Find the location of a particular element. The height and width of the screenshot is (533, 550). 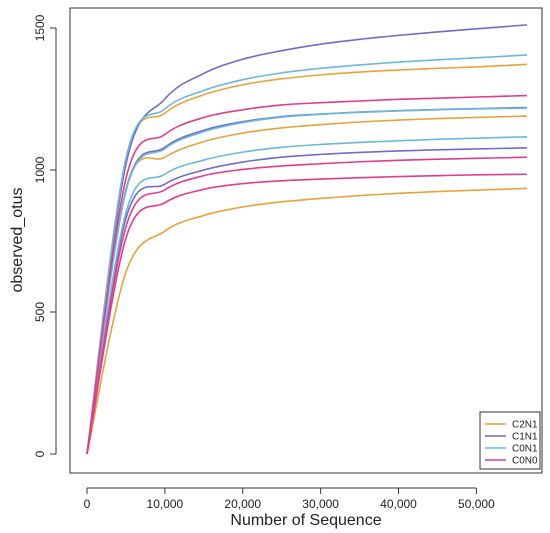

x-tick-label: 10,000 is located at coordinates (165, 504).